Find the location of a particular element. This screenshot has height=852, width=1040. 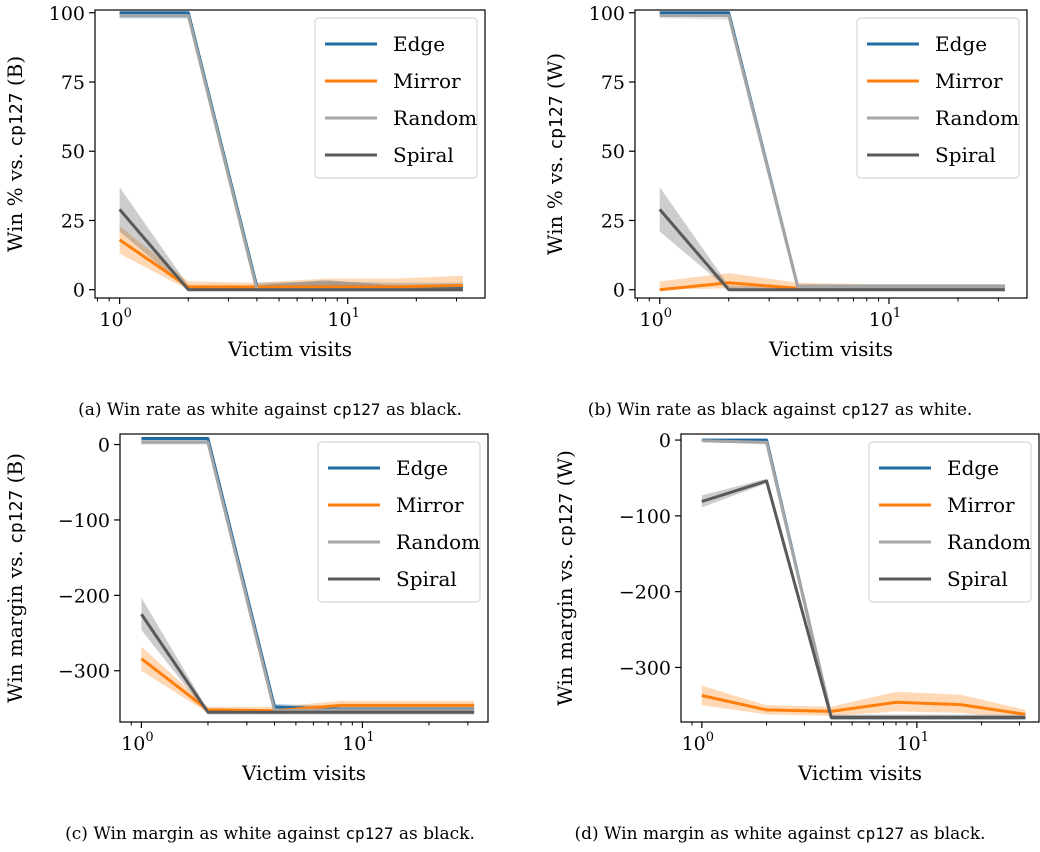

y-axis-label: Win % vs. cp127 (B) is located at coordinates (15, 154).